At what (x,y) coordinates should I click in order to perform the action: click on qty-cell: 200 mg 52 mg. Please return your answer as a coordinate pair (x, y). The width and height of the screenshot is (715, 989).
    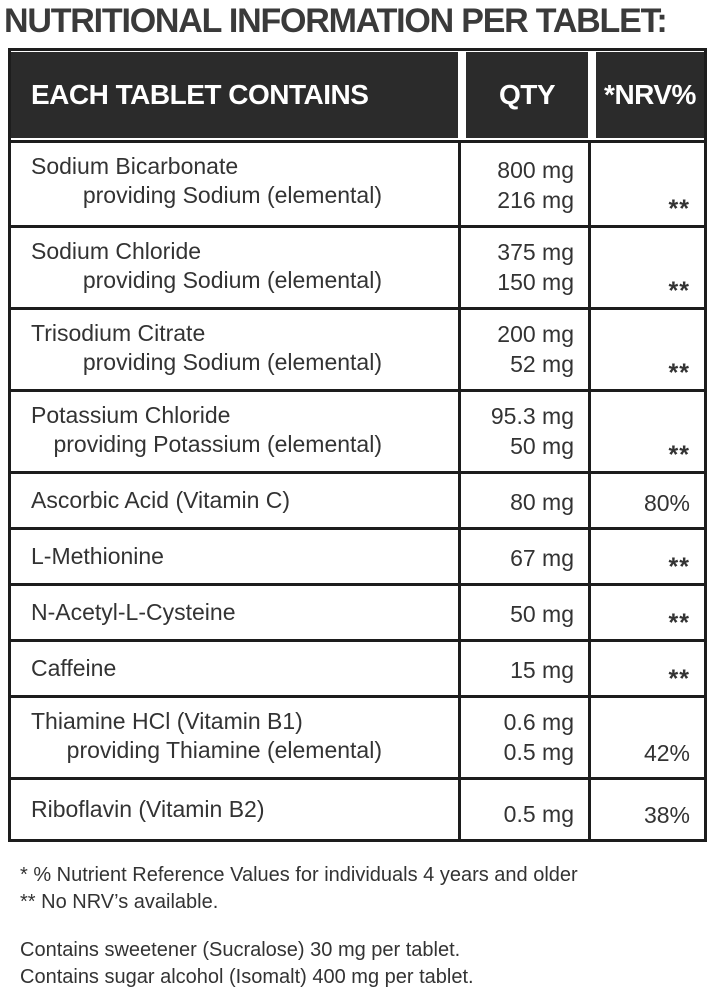
    Looking at the image, I should click on (523, 349).